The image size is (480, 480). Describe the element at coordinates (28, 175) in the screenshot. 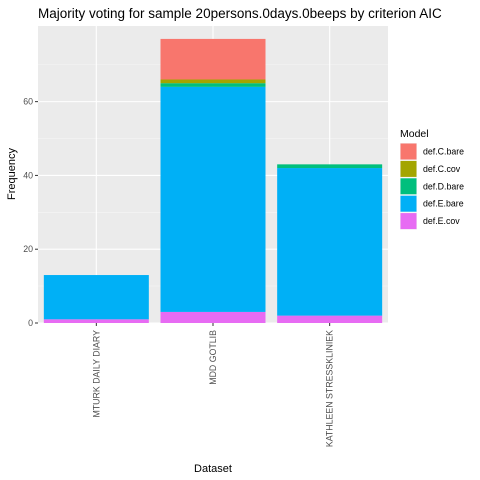

I see `y-tick-label: 40` at that location.